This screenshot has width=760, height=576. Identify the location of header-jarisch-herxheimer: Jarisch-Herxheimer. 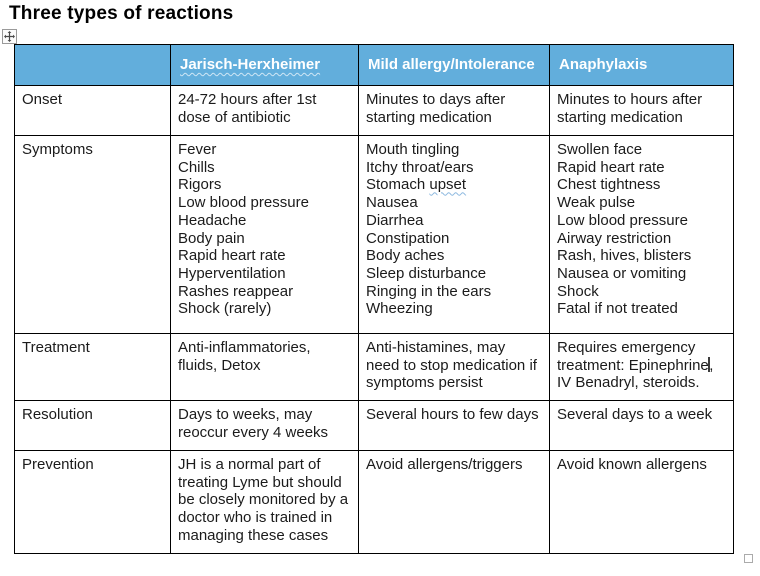
(264, 65).